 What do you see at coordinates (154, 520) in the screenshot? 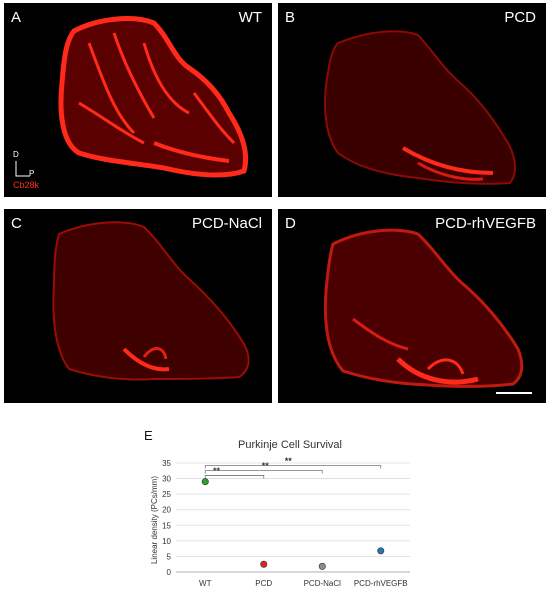
I see `y-axis-label: Linear density (PCs/mm)` at bounding box center [154, 520].